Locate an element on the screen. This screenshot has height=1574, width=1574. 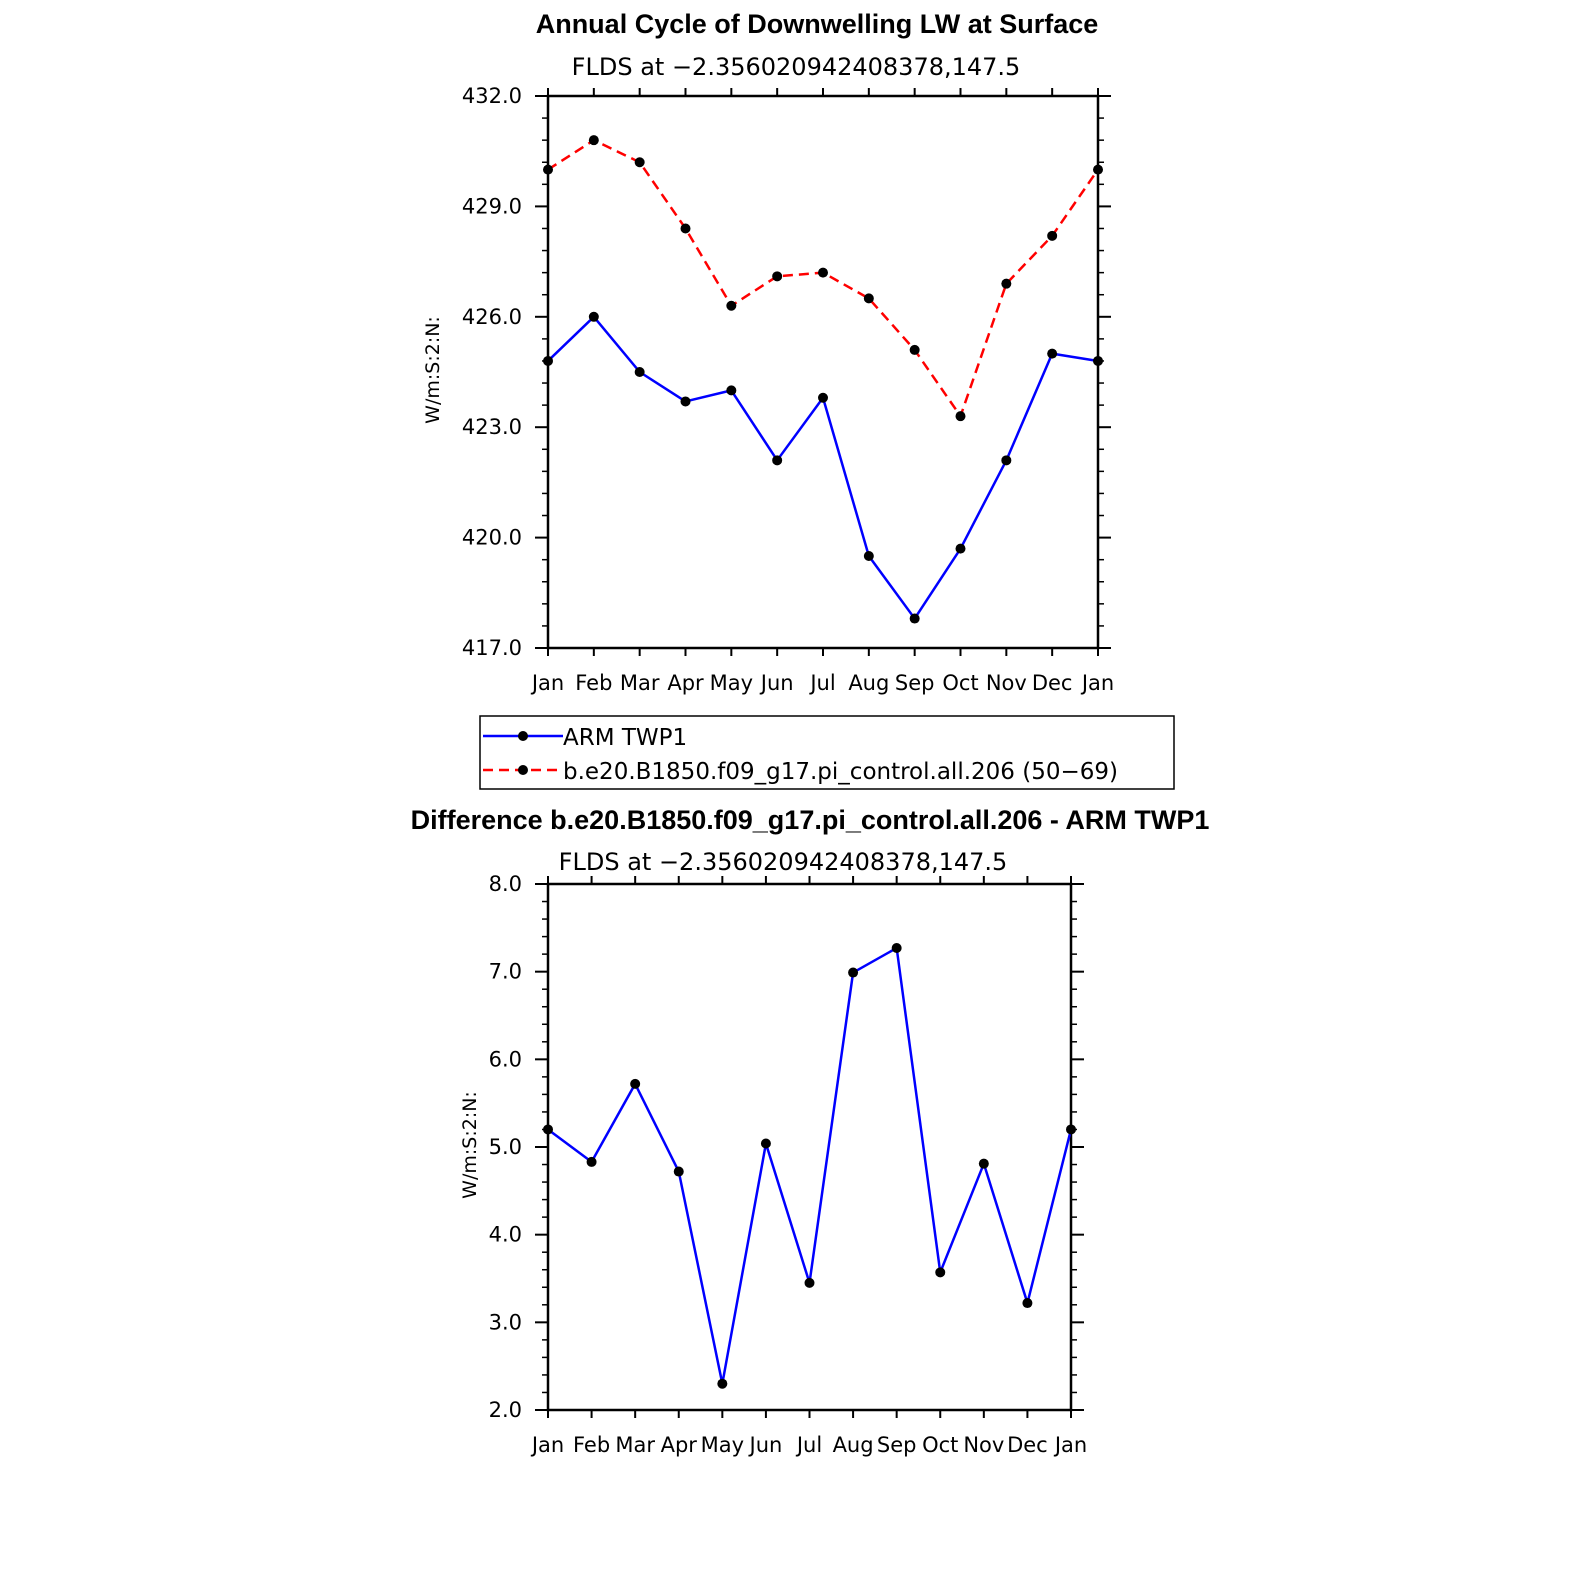
chart2-y-tick-label: 2.0 is located at coordinates (505, 1410).